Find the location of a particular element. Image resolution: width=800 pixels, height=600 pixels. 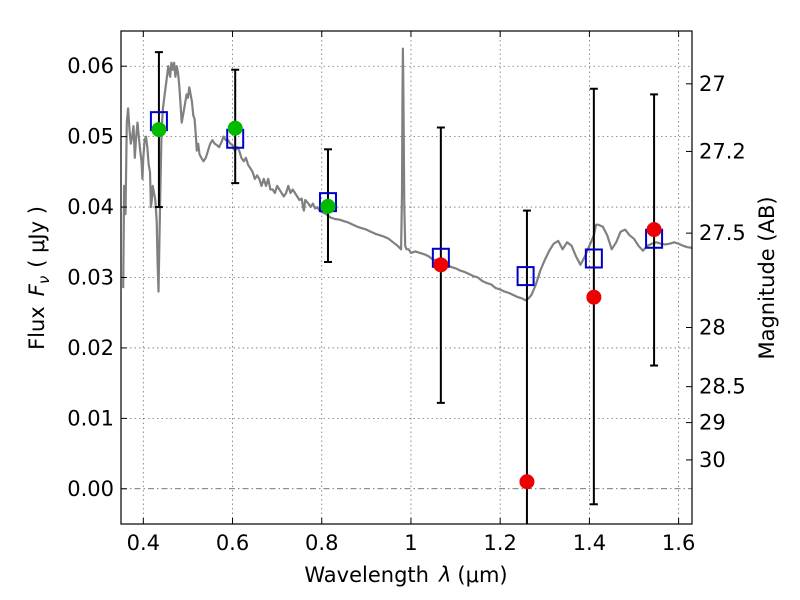

x-tick-label: 0.4 is located at coordinates (143, 543).